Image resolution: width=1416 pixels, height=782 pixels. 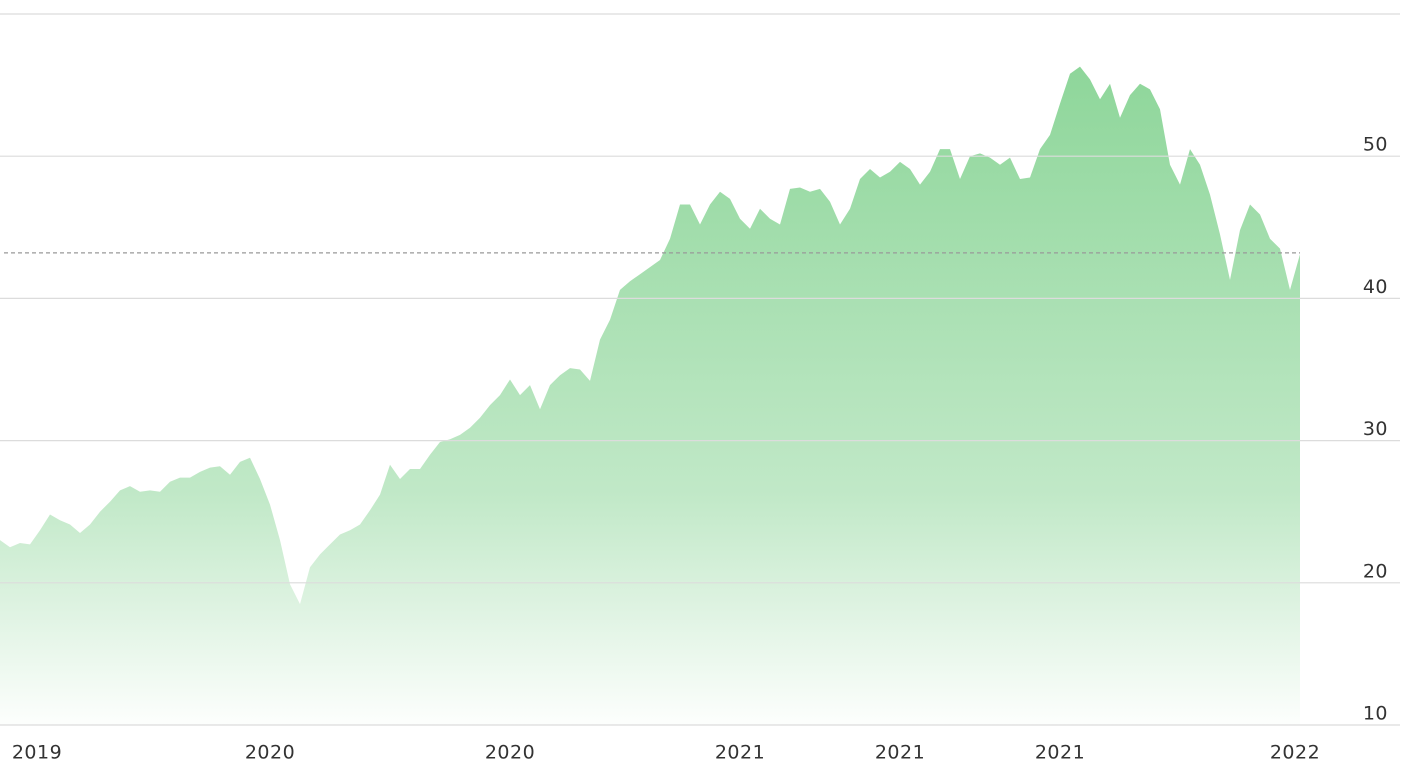 I want to click on y-tick-label: 40, so click(x=1375, y=287).